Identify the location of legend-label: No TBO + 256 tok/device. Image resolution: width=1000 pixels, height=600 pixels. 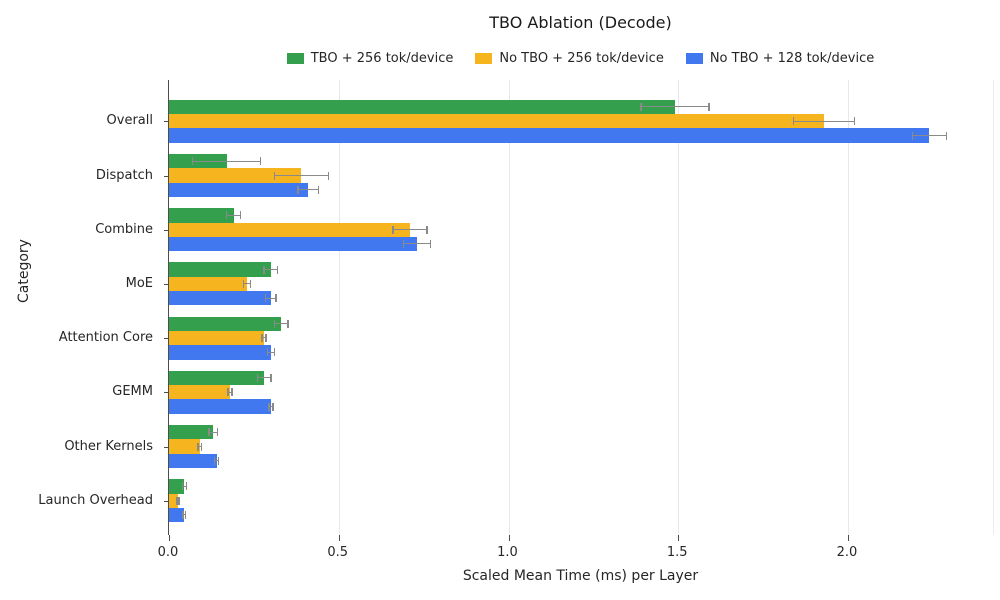
(581, 58).